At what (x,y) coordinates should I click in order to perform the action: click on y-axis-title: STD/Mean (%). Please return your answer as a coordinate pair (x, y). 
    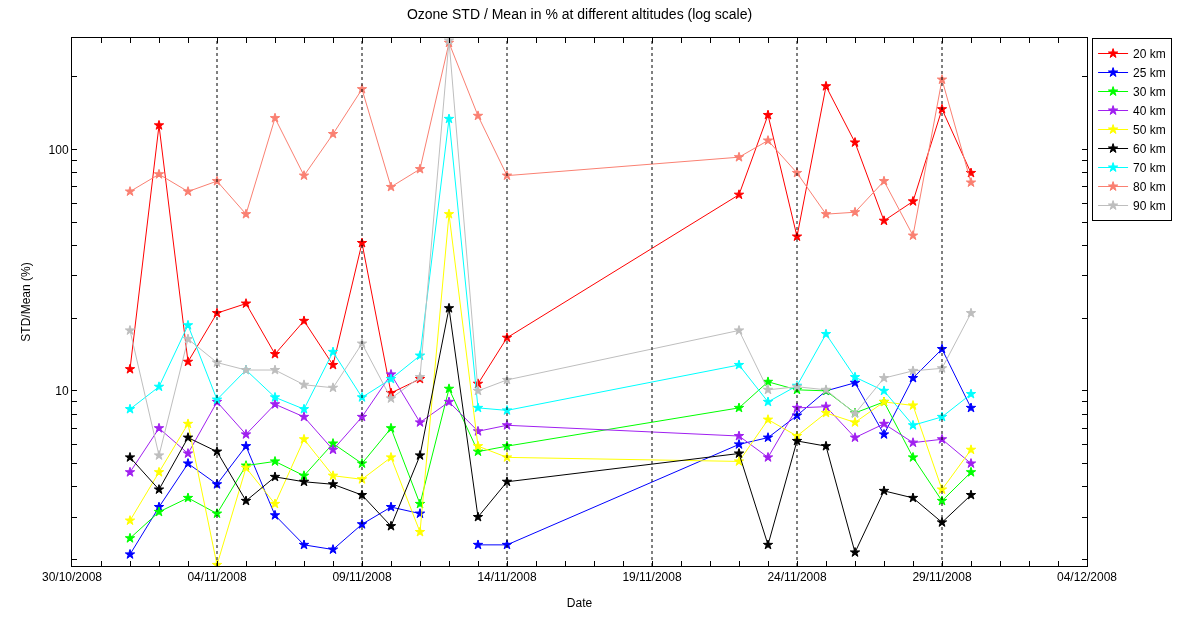
    Looking at the image, I should click on (25, 302).